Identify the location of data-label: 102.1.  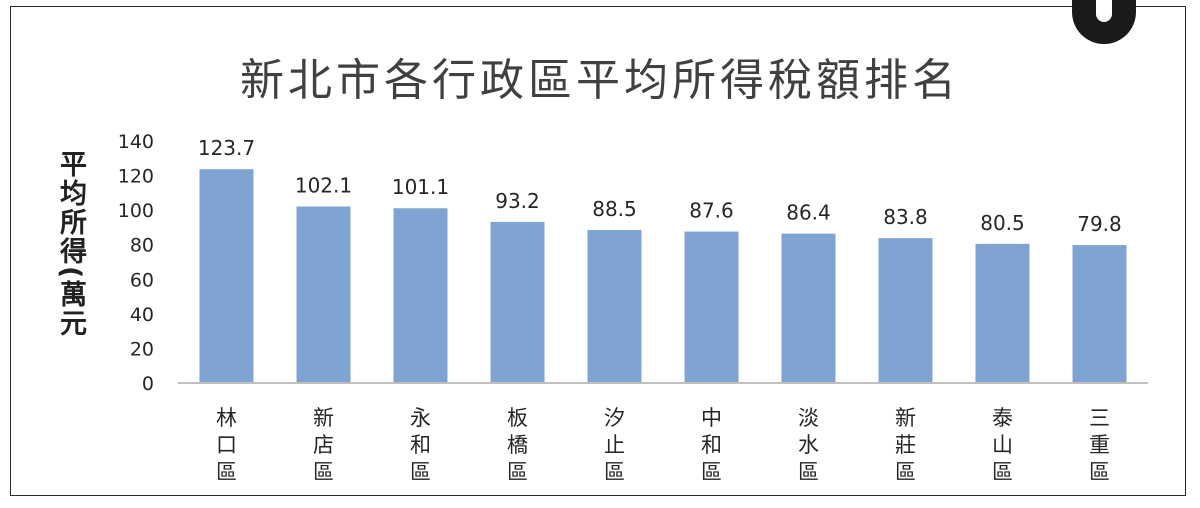
(323, 186).